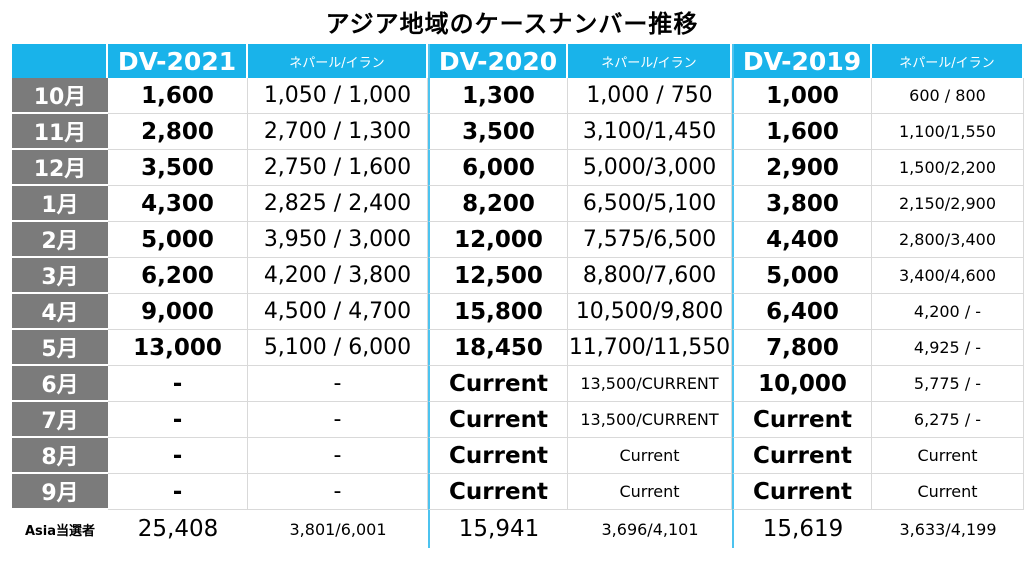 This screenshot has width=1024, height=585. What do you see at coordinates (60, 492) in the screenshot?
I see `month-label: 9月` at bounding box center [60, 492].